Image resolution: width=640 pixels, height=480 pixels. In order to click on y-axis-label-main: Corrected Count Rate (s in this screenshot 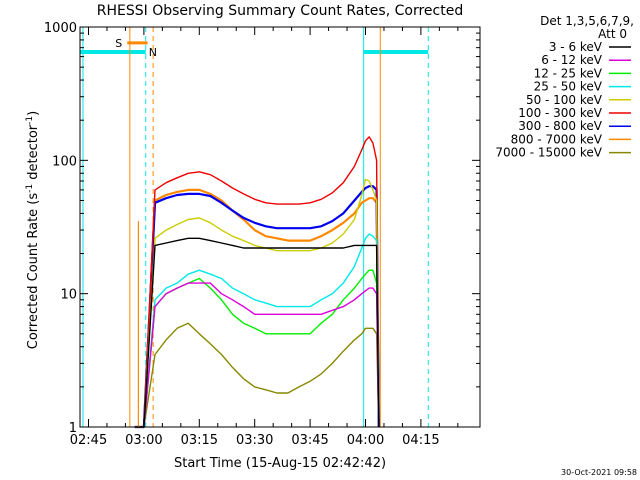, I will do `click(33, 271)`.